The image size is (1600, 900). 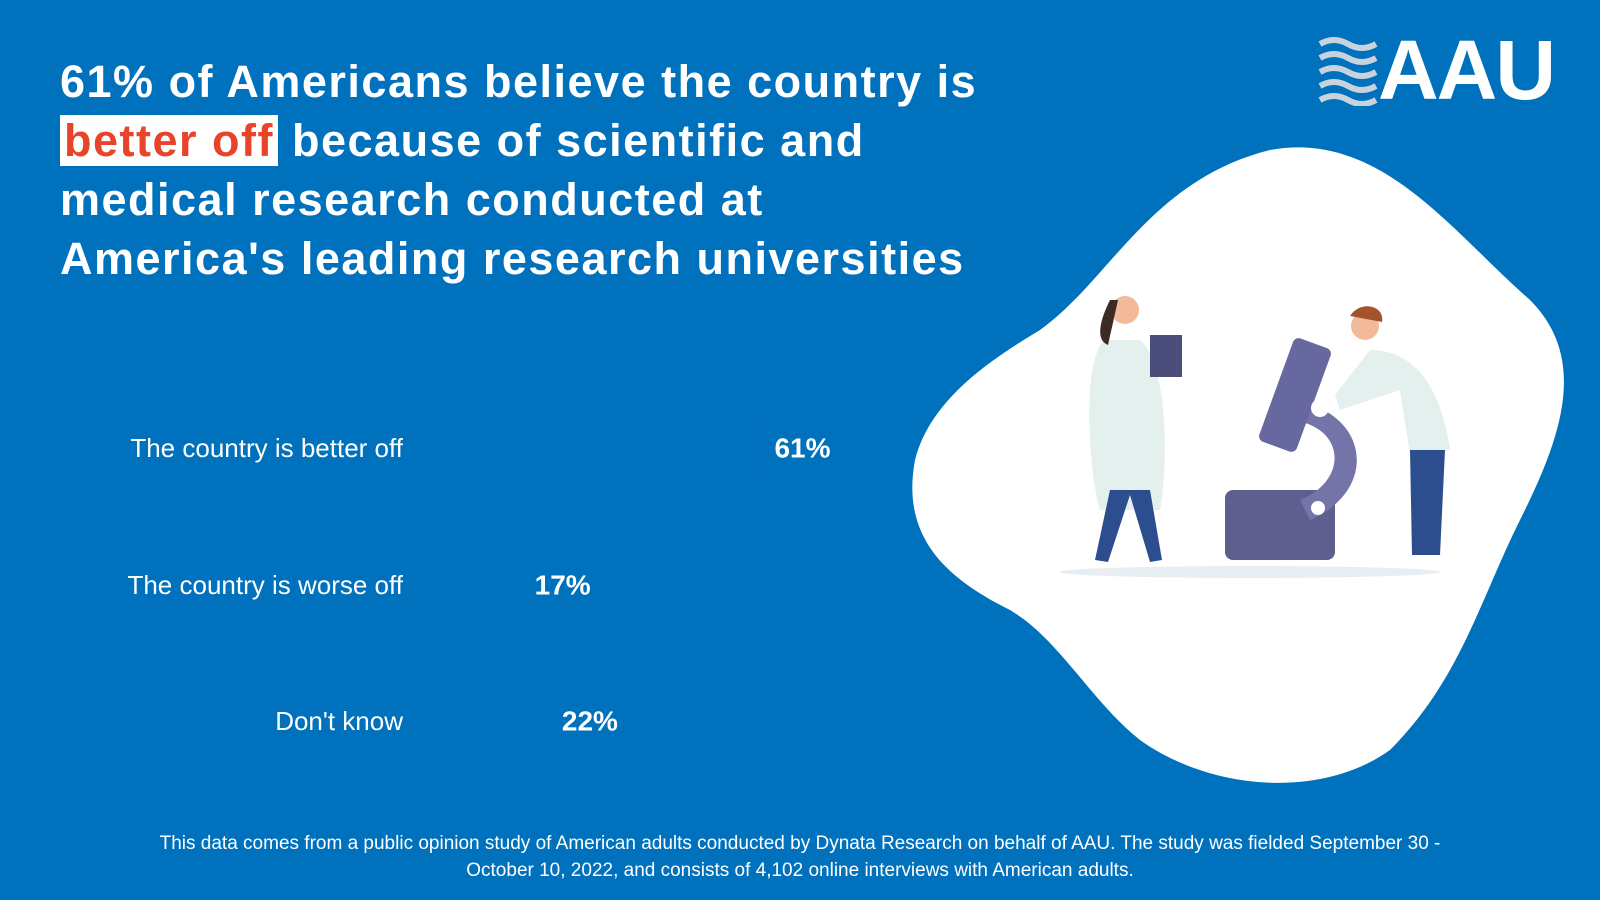 I want to click on logo-text: AAU, so click(x=1467, y=70).